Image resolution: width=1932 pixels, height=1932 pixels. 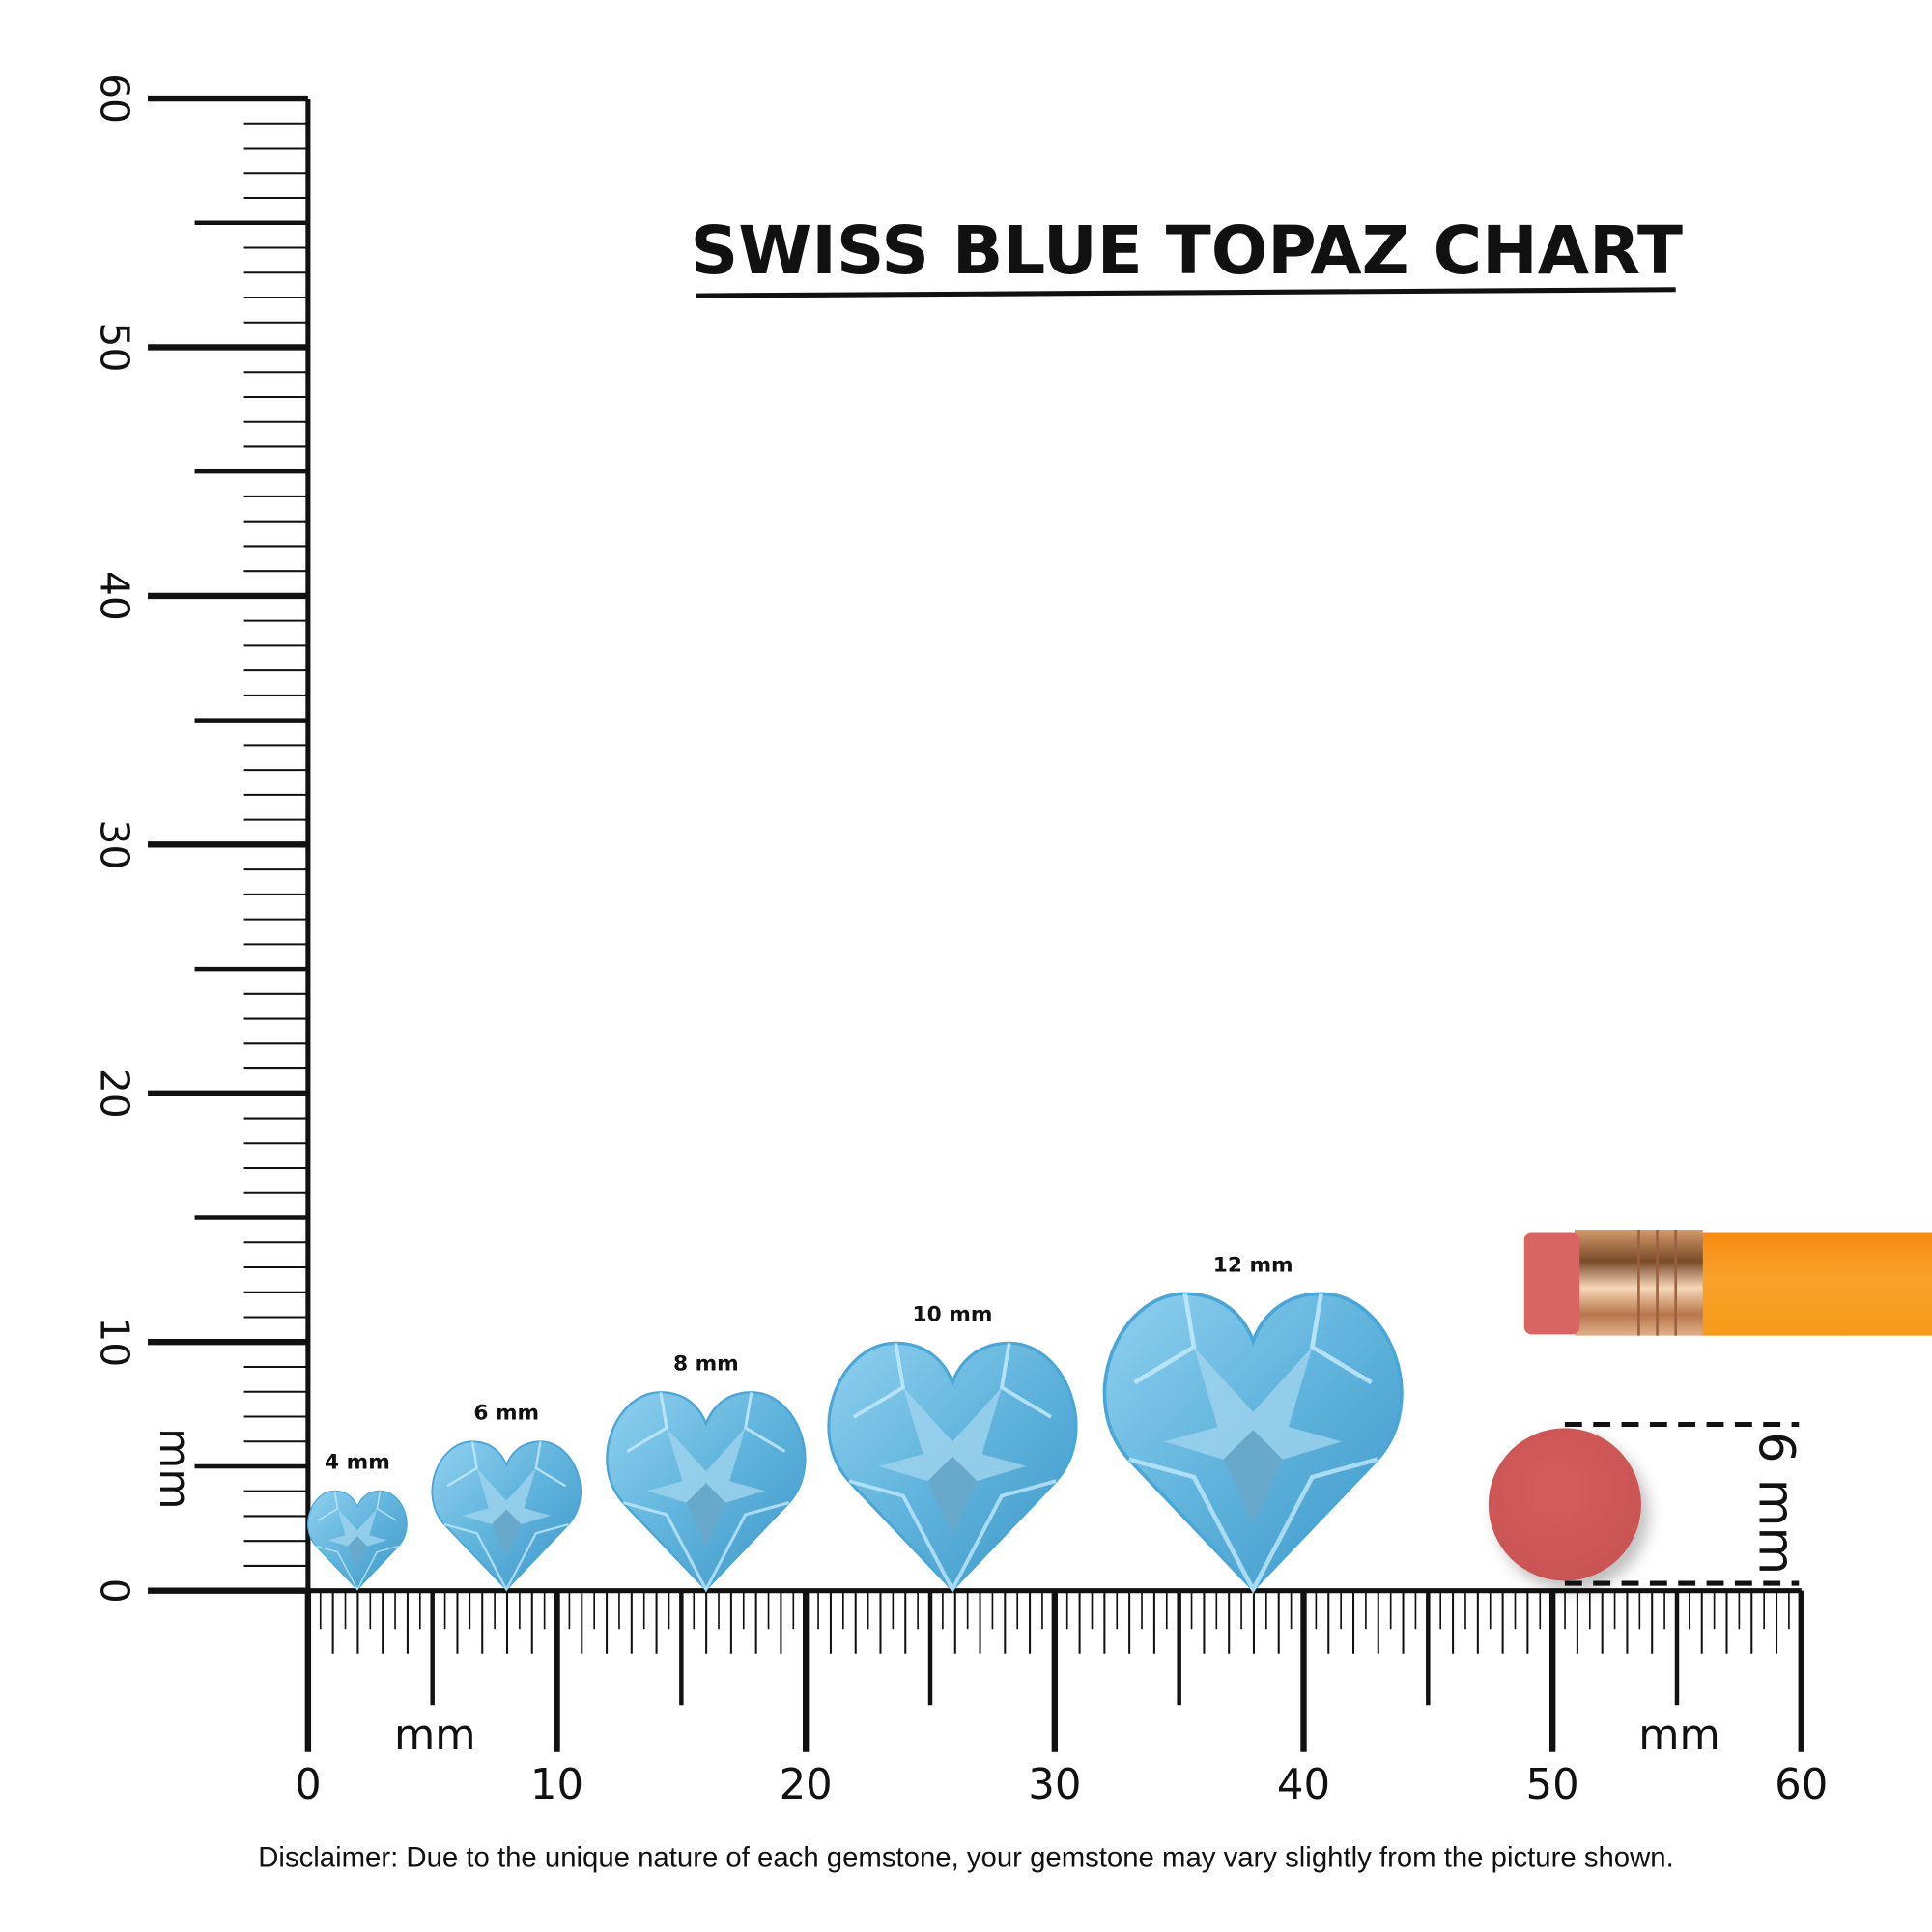 What do you see at coordinates (1303, 1785) in the screenshot?
I see `horizontal-tick-label: 40` at bounding box center [1303, 1785].